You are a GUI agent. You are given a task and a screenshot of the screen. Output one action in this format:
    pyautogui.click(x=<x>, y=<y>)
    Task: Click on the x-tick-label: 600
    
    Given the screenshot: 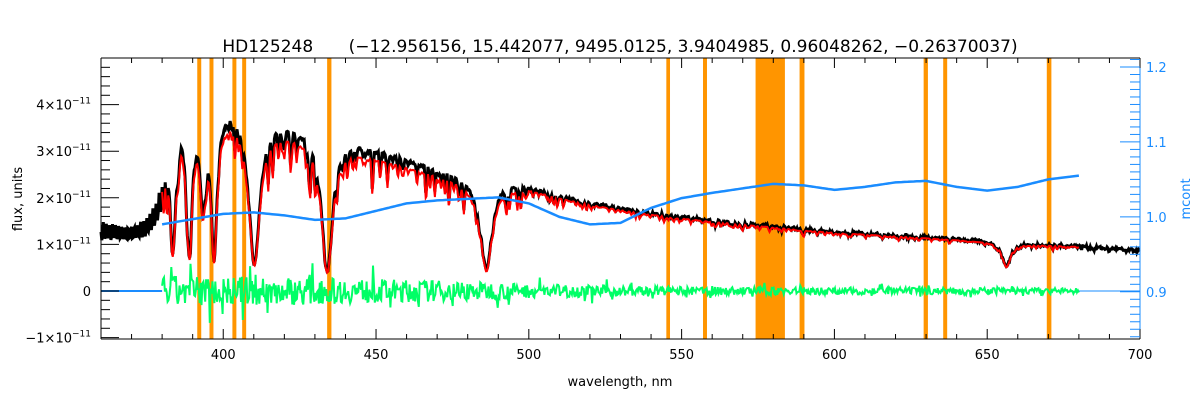 What is the action you would take?
    pyautogui.click(x=834, y=355)
    